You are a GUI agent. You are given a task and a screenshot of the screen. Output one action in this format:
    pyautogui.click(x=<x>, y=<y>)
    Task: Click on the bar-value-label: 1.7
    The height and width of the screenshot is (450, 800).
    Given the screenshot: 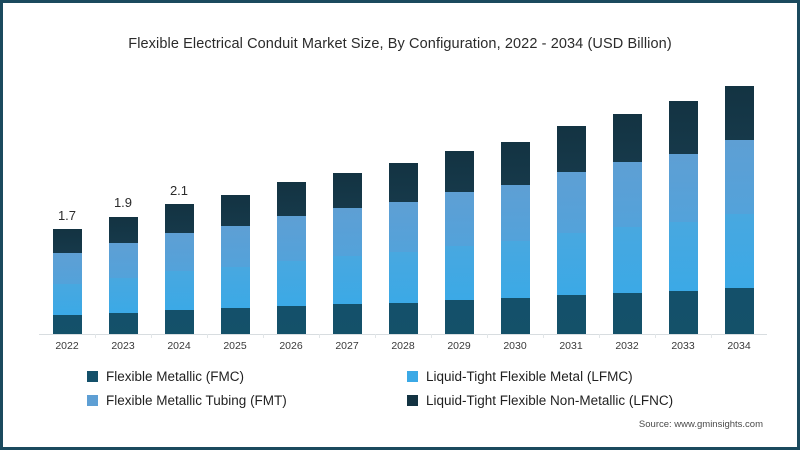 What is the action you would take?
    pyautogui.click(x=67, y=215)
    